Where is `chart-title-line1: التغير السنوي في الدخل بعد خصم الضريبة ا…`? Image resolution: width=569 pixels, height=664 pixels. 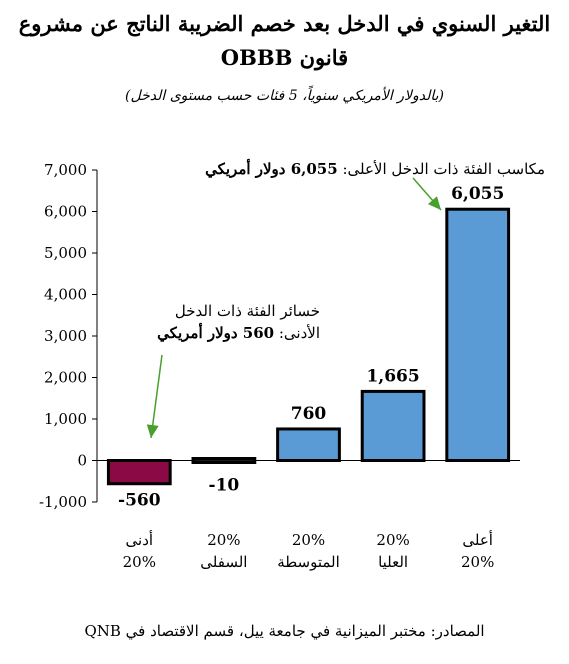 chart-title-line1: التغير السنوي في الدخل بعد خصم الضريبة ا… is located at coordinates (284, 23).